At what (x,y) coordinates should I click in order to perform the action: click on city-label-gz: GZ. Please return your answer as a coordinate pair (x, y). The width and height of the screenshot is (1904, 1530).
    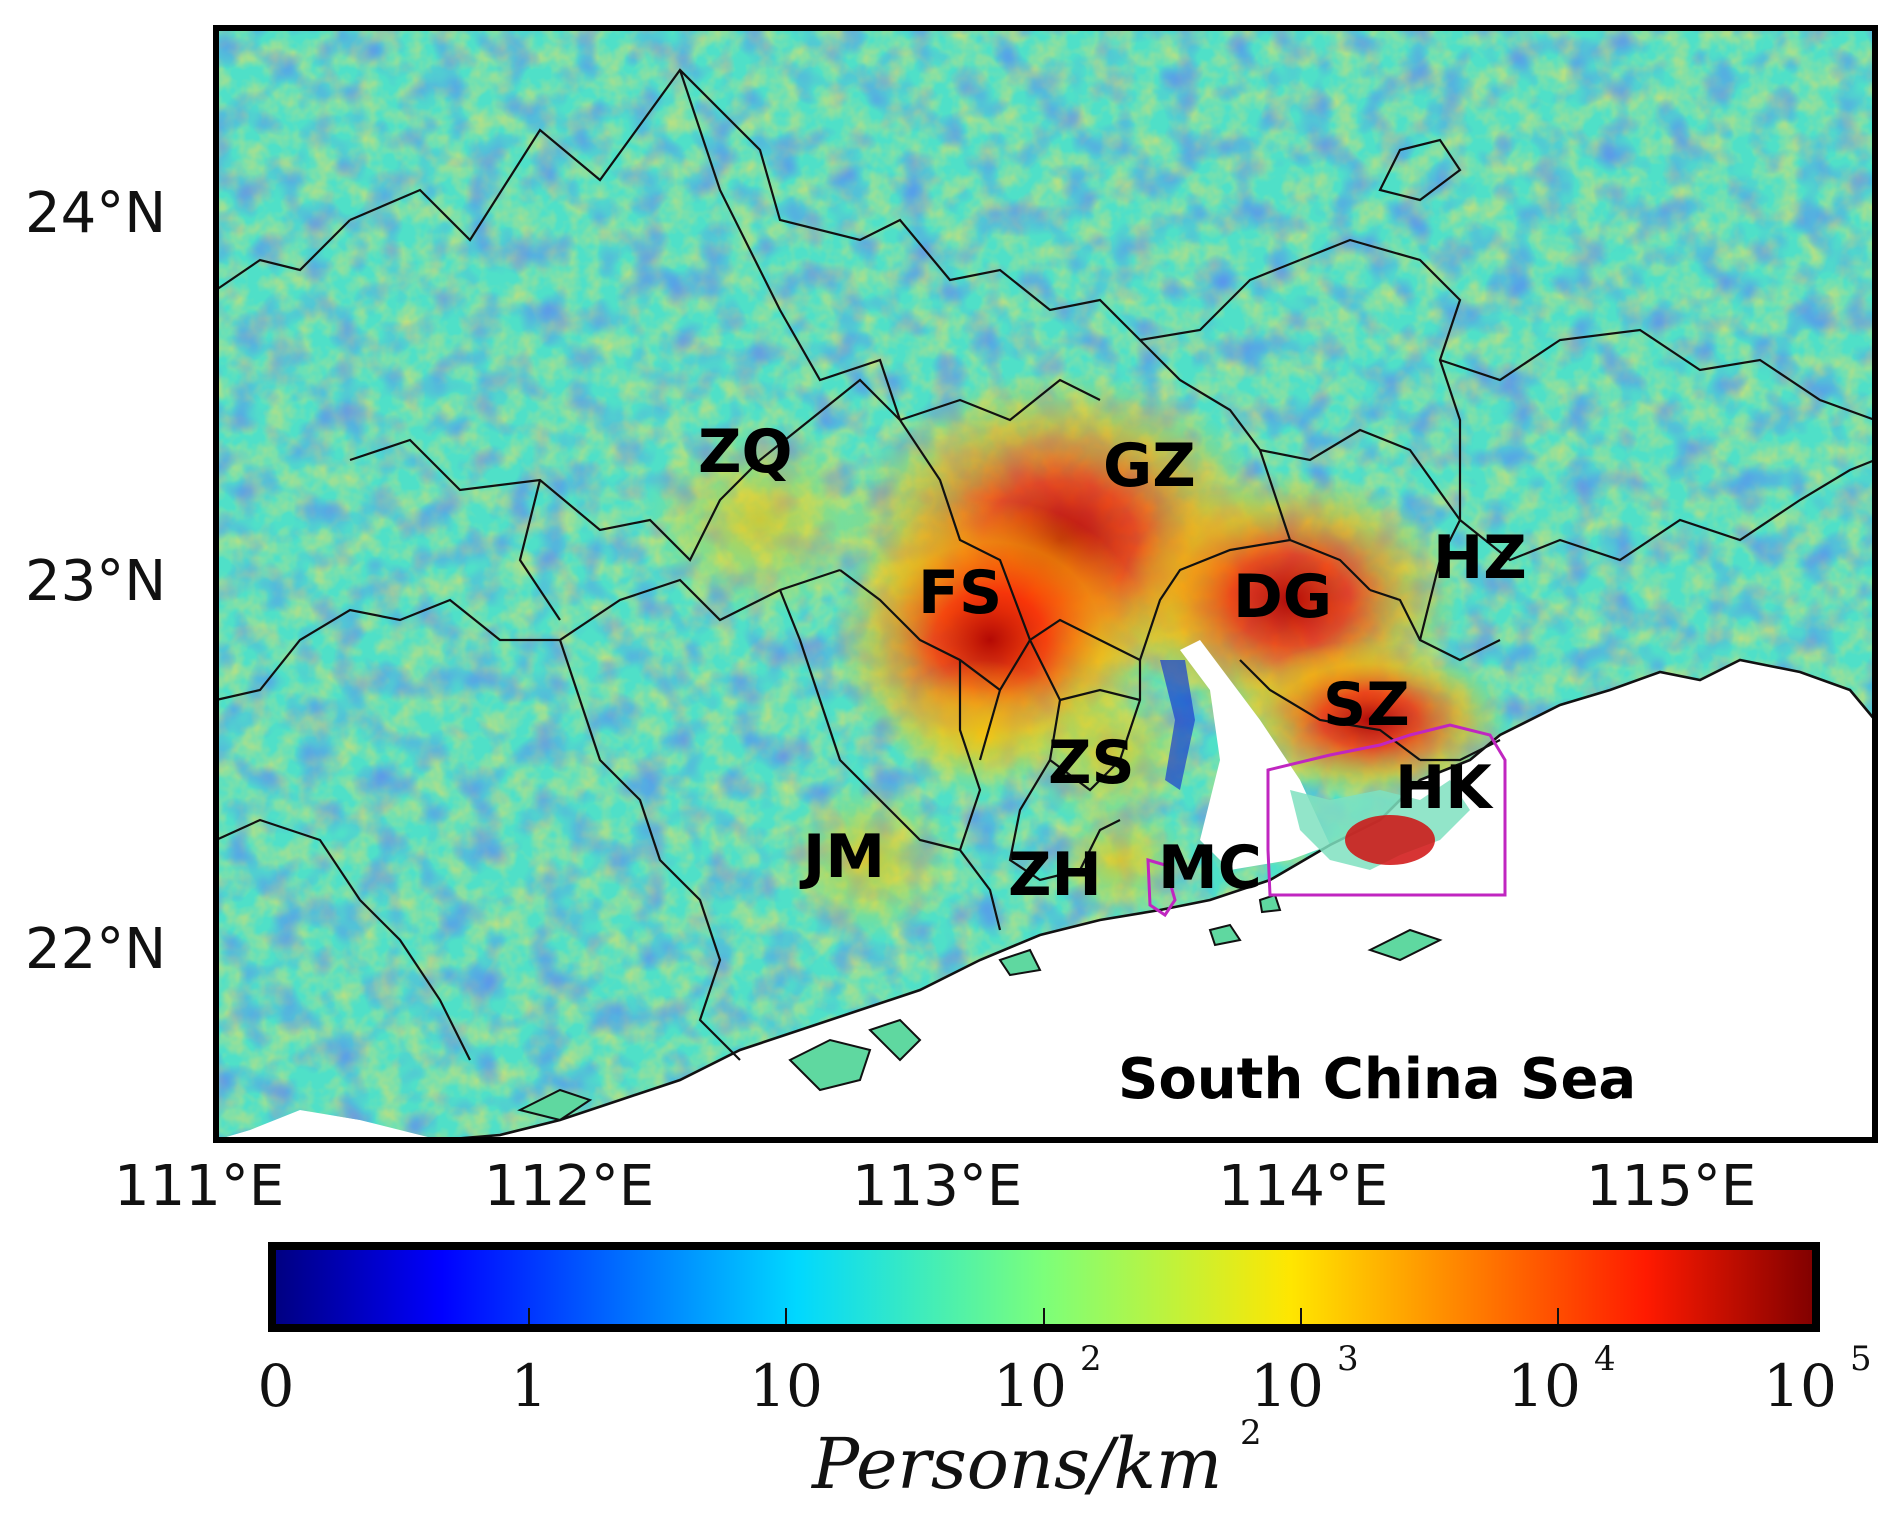
    Looking at the image, I should click on (1149, 466).